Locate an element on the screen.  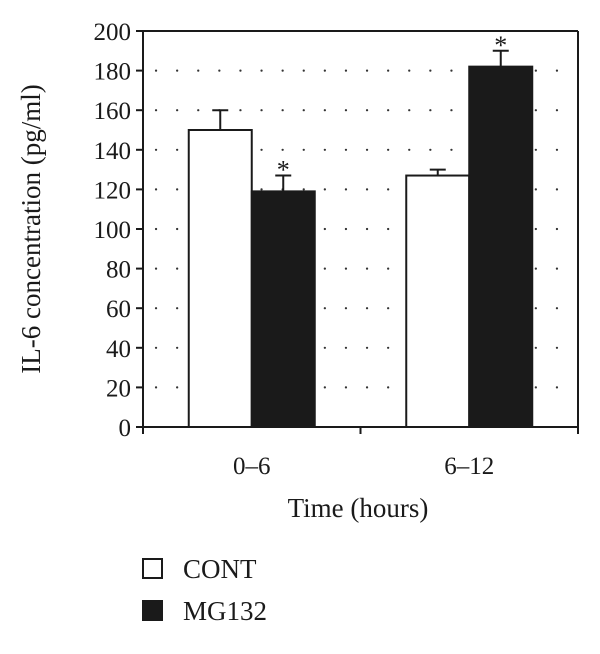
y-tick-label: 20 is located at coordinates (118, 388).